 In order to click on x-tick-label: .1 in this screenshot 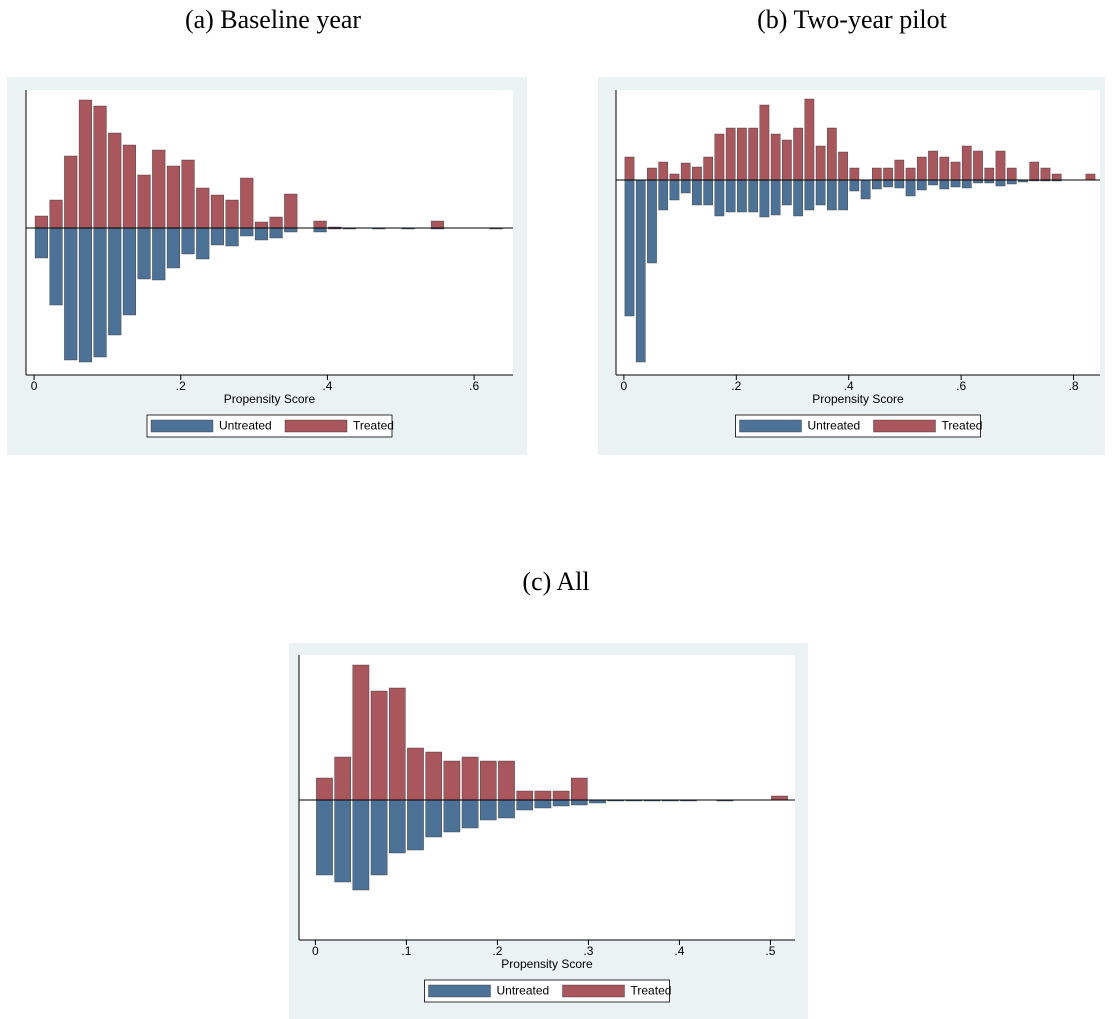, I will do `click(406, 951)`.